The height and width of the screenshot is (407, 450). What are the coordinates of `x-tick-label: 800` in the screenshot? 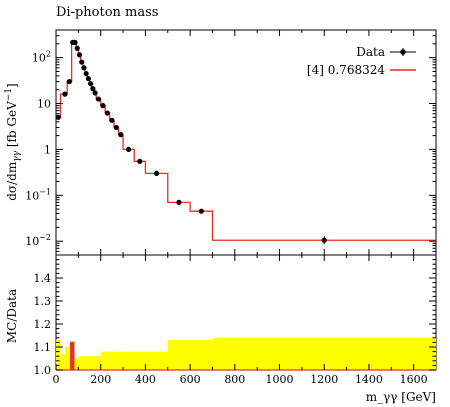 It's located at (234, 379).